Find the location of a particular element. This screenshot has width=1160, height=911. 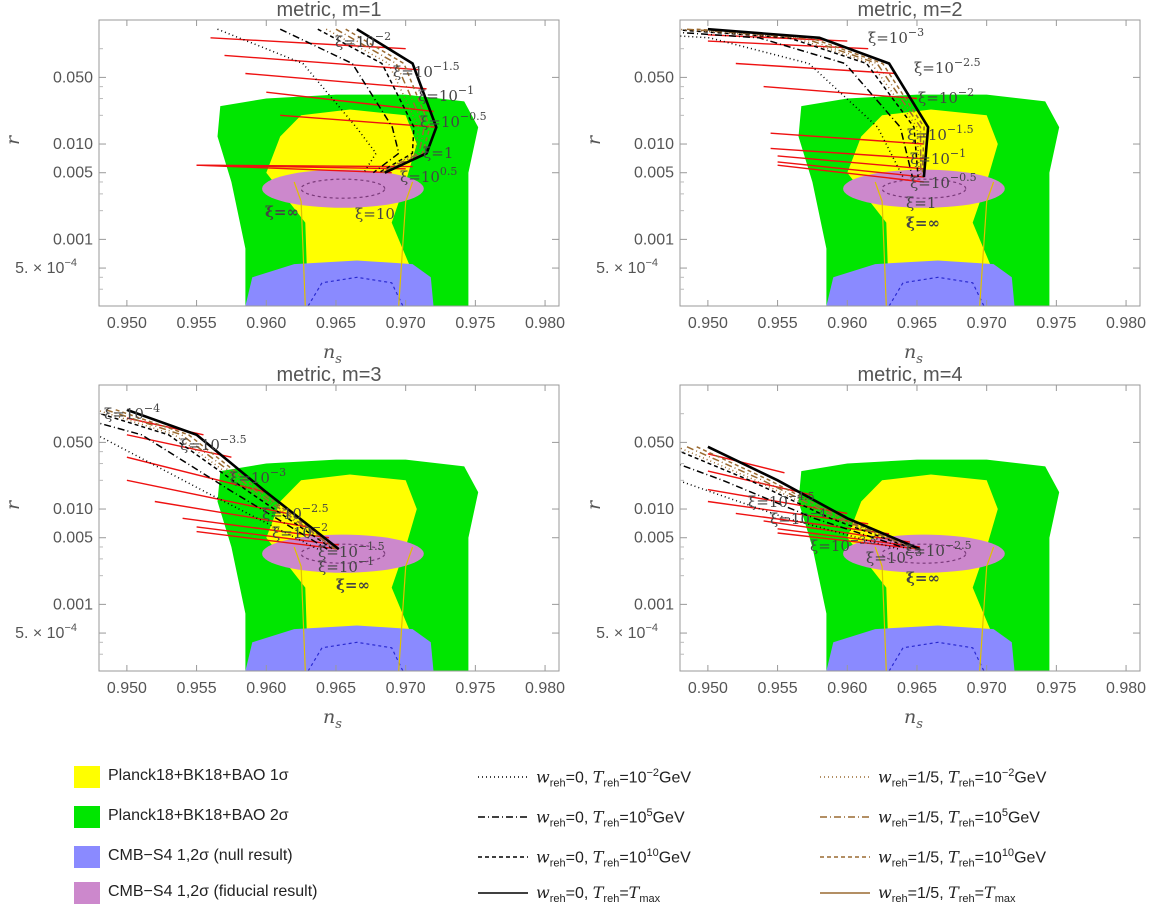

panel-title: metric, m=3 is located at coordinates (328, 375).